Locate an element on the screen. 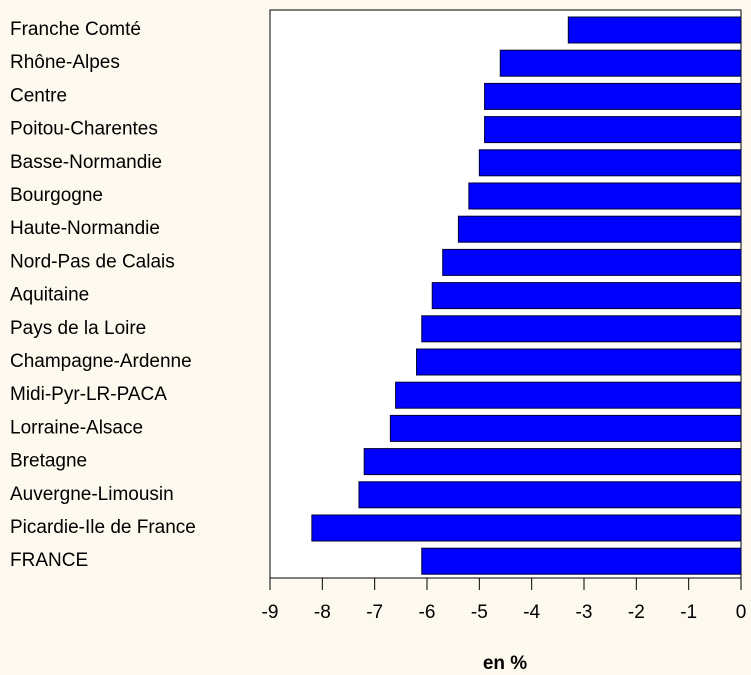 This screenshot has height=675, width=751. x-tick-label: -4 is located at coordinates (531, 612).